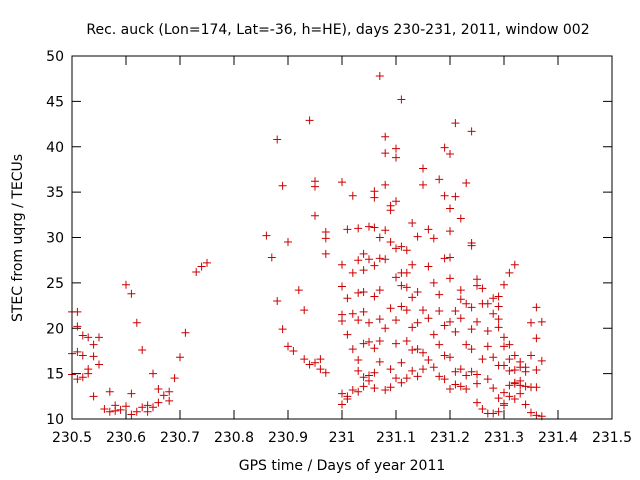 The height and width of the screenshot is (480, 640). I want to click on x-tick-label: 231.4, so click(558, 438).